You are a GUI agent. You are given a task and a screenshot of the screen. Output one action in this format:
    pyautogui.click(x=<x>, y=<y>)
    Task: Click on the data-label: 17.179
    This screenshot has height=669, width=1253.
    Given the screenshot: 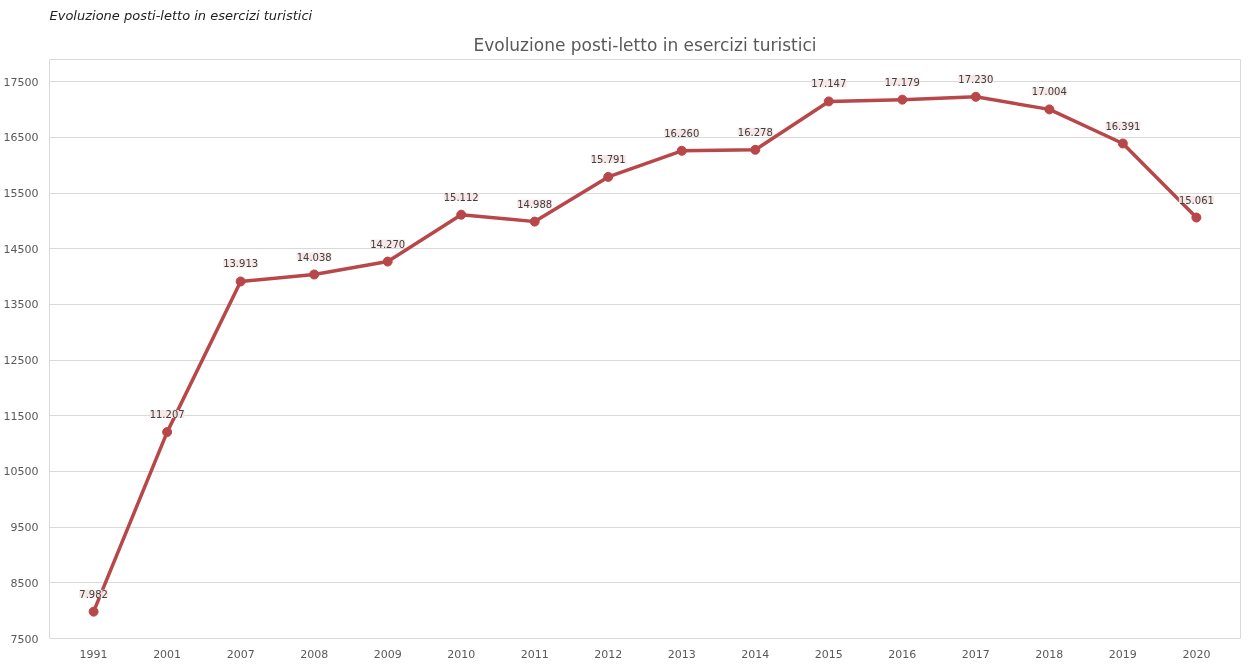 What is the action you would take?
    pyautogui.click(x=902, y=82)
    